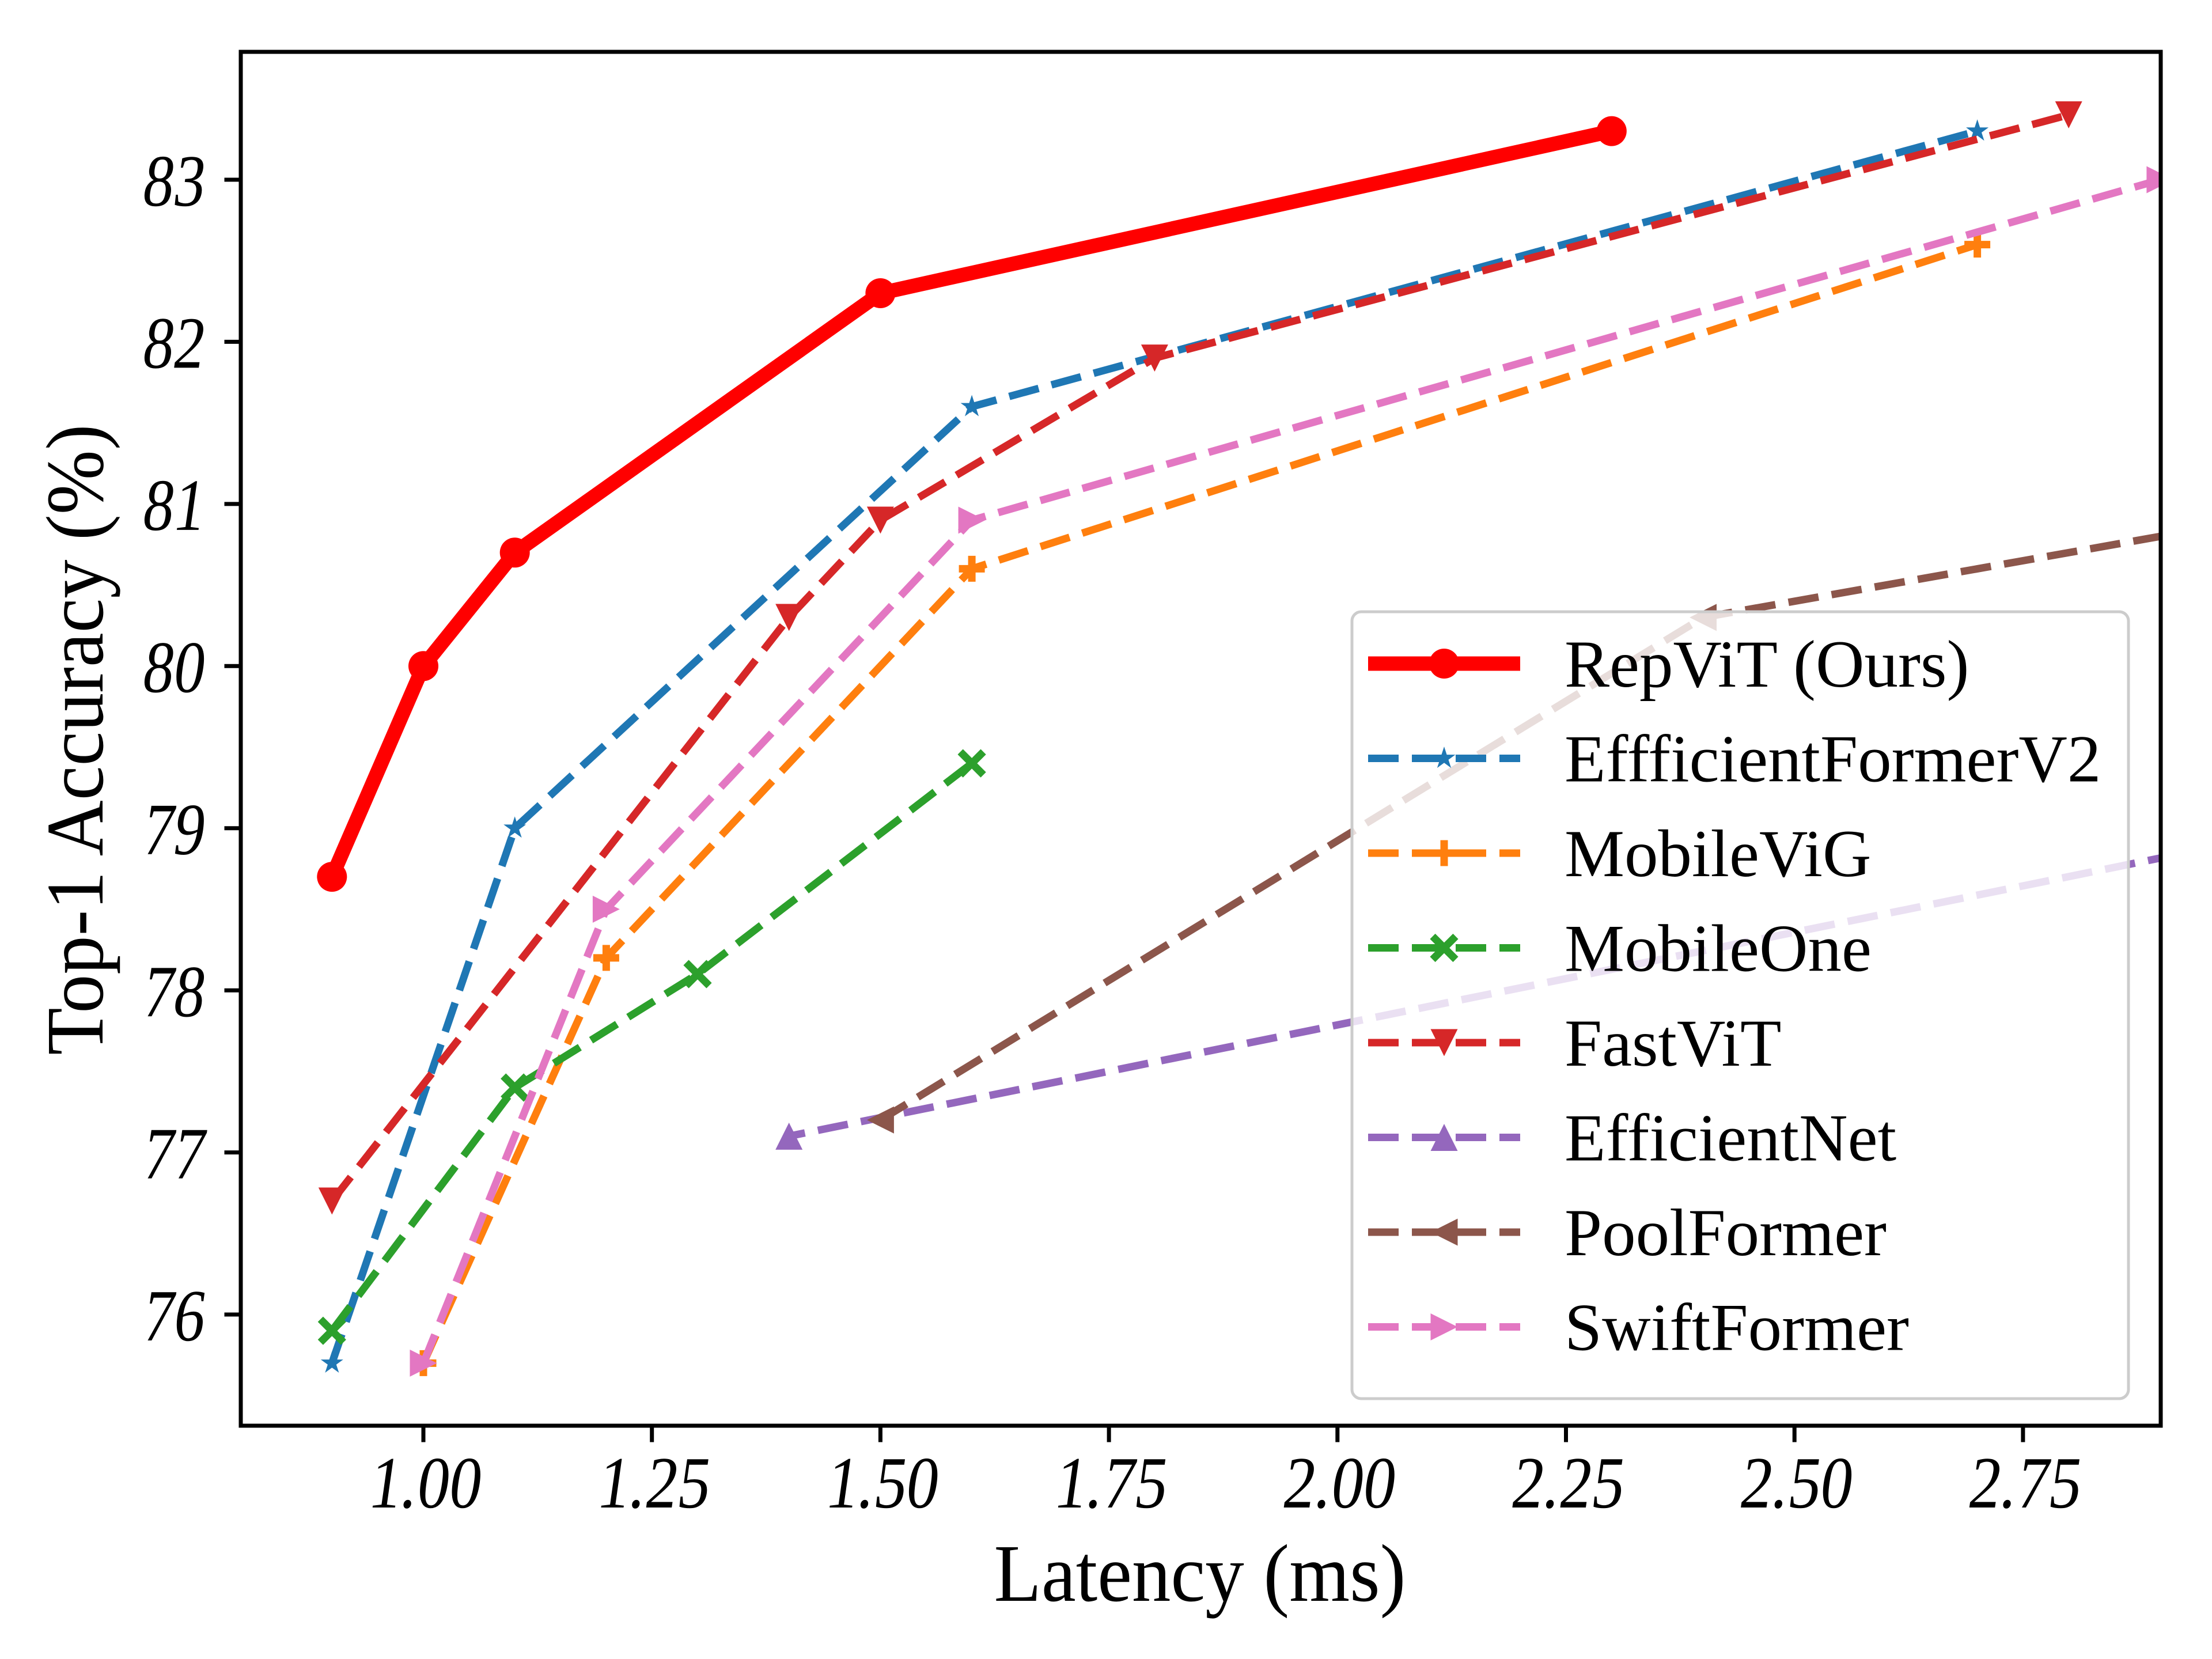 This screenshot has width=2212, height=1659. What do you see at coordinates (1718, 949) in the screenshot?
I see `svg-text: MobileOne` at bounding box center [1718, 949].